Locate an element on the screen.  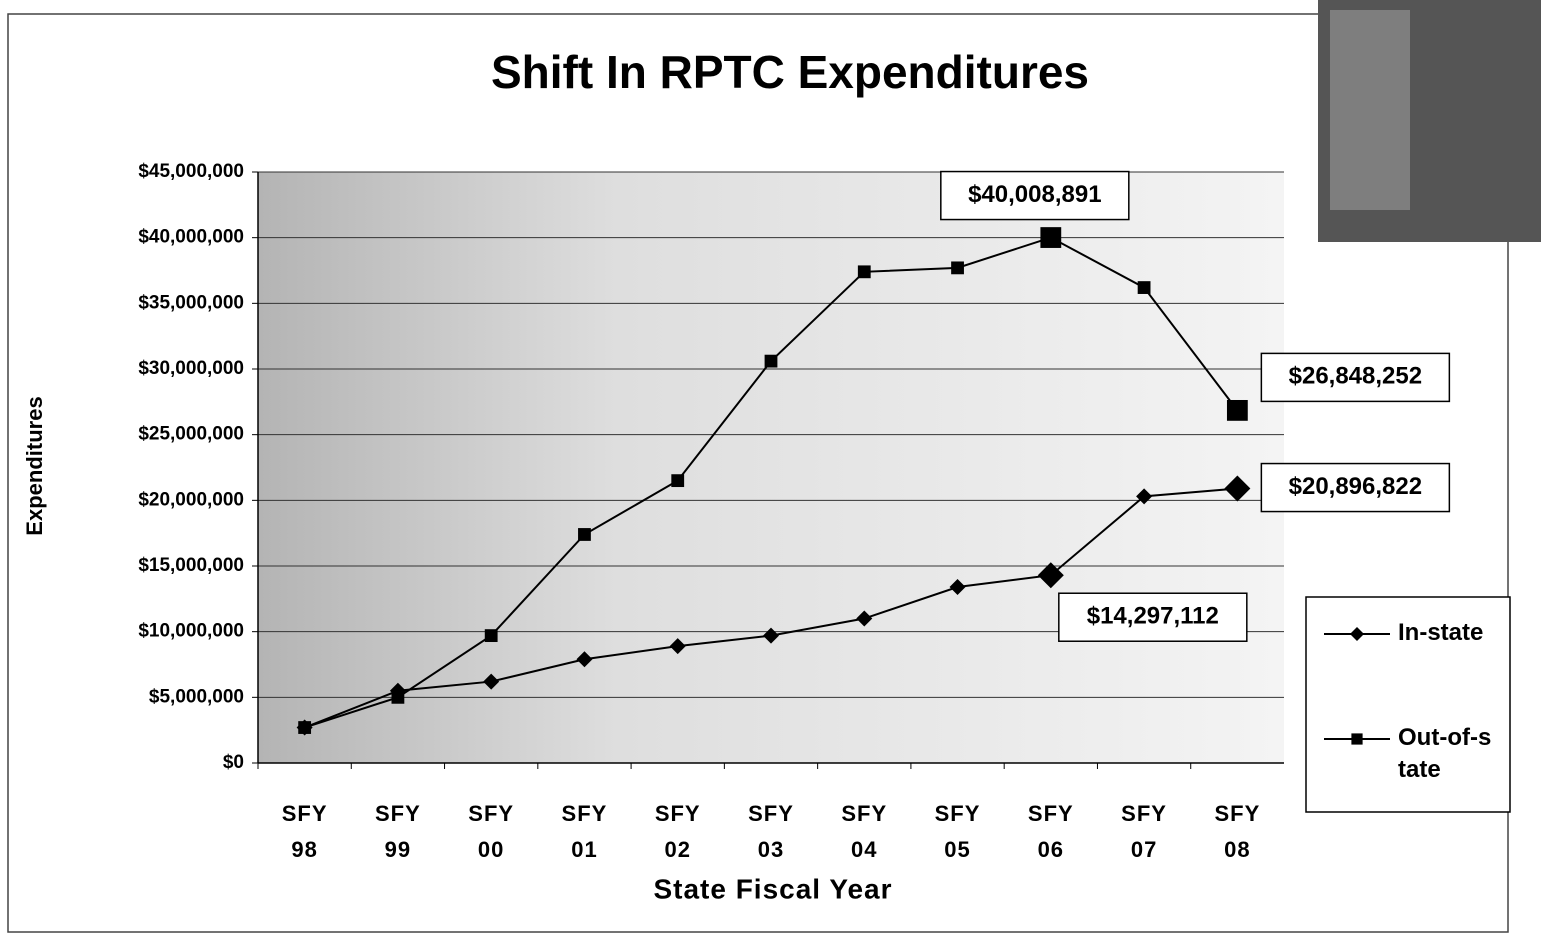
x-tick-label: SFY 01 is located at coordinates (584, 831).